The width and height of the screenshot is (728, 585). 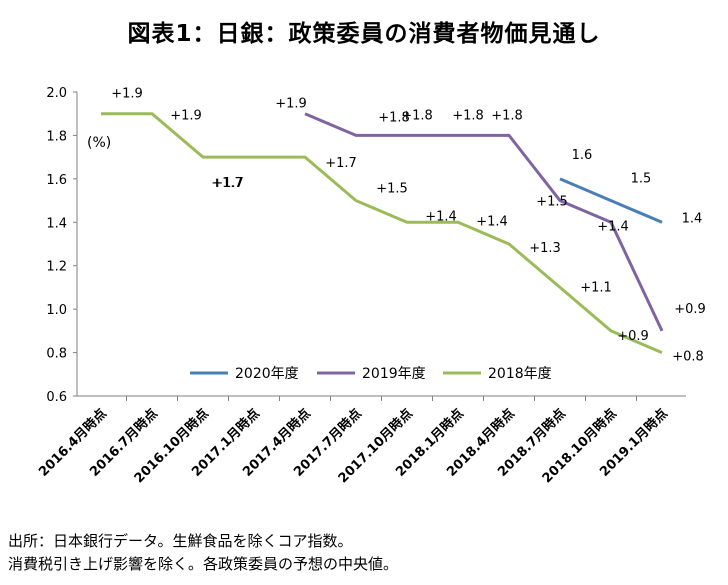 What do you see at coordinates (203, 564) in the screenshot?
I see `source-note-line-2: 消費税引き上げ影響を除く。各政策委員の予想の中央値。` at bounding box center [203, 564].